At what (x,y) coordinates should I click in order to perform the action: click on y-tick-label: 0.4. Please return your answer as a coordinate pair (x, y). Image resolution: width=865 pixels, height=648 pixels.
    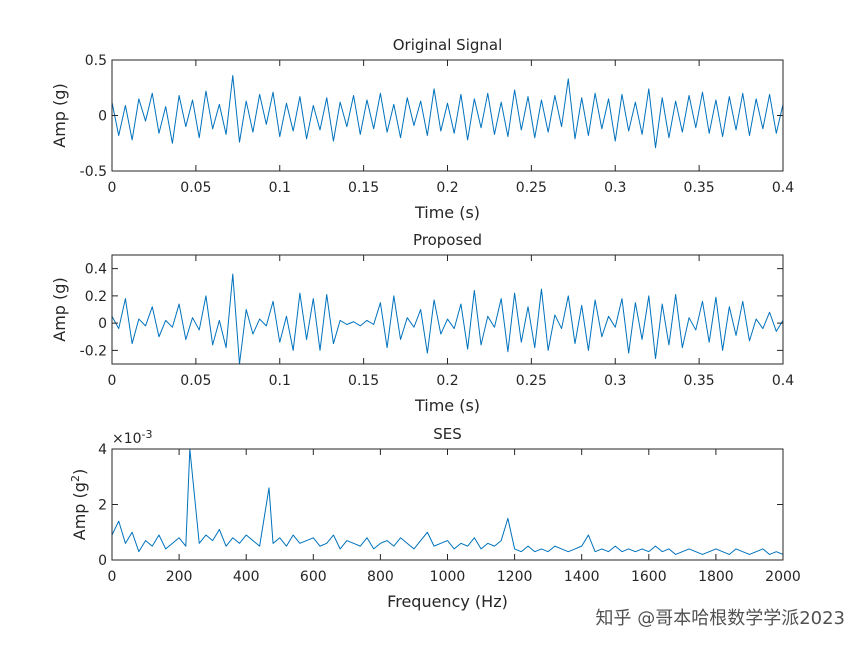
    Looking at the image, I should click on (96, 270).